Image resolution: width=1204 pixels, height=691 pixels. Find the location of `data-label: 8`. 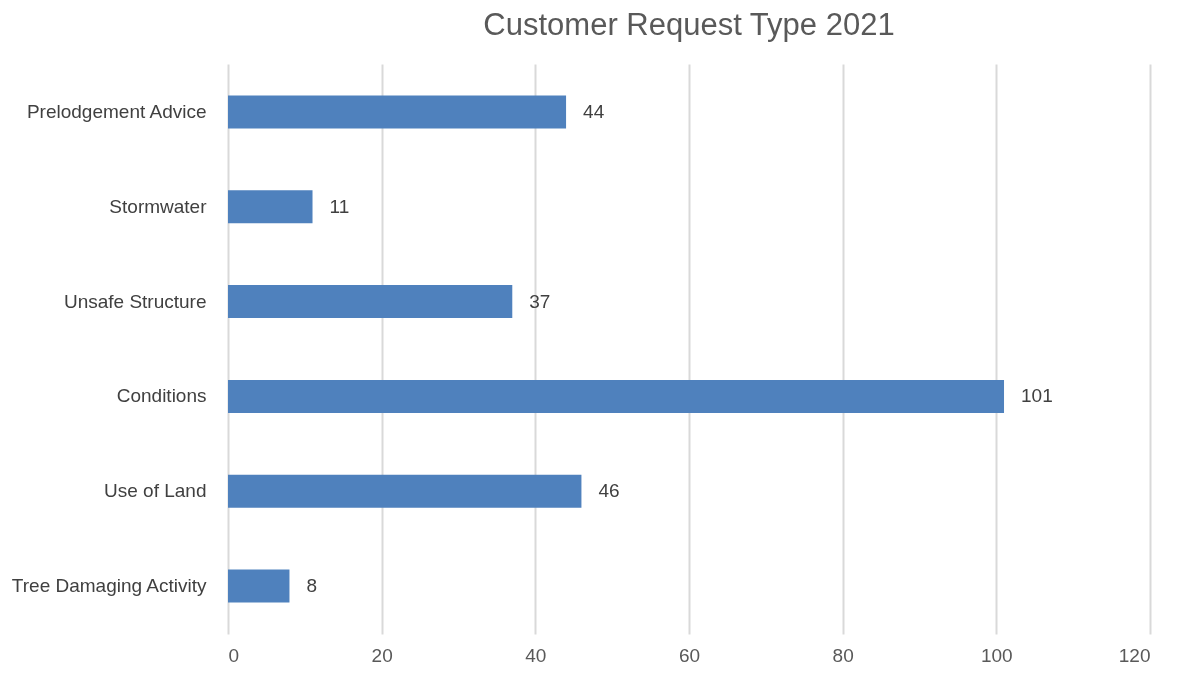

data-label: 8 is located at coordinates (312, 586).